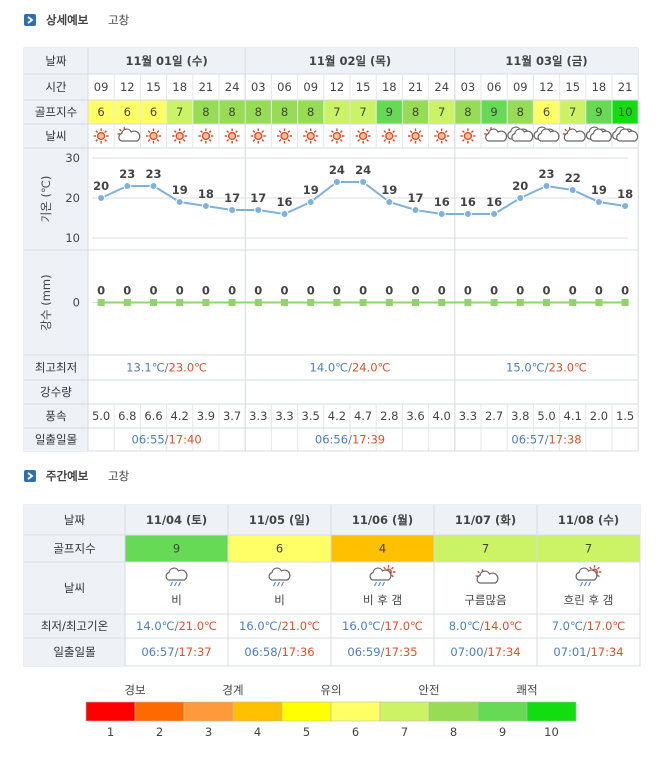 Image resolution: width=665 pixels, height=760 pixels. What do you see at coordinates (56, 392) in the screenshot?
I see `row-label: 강수량` at bounding box center [56, 392].